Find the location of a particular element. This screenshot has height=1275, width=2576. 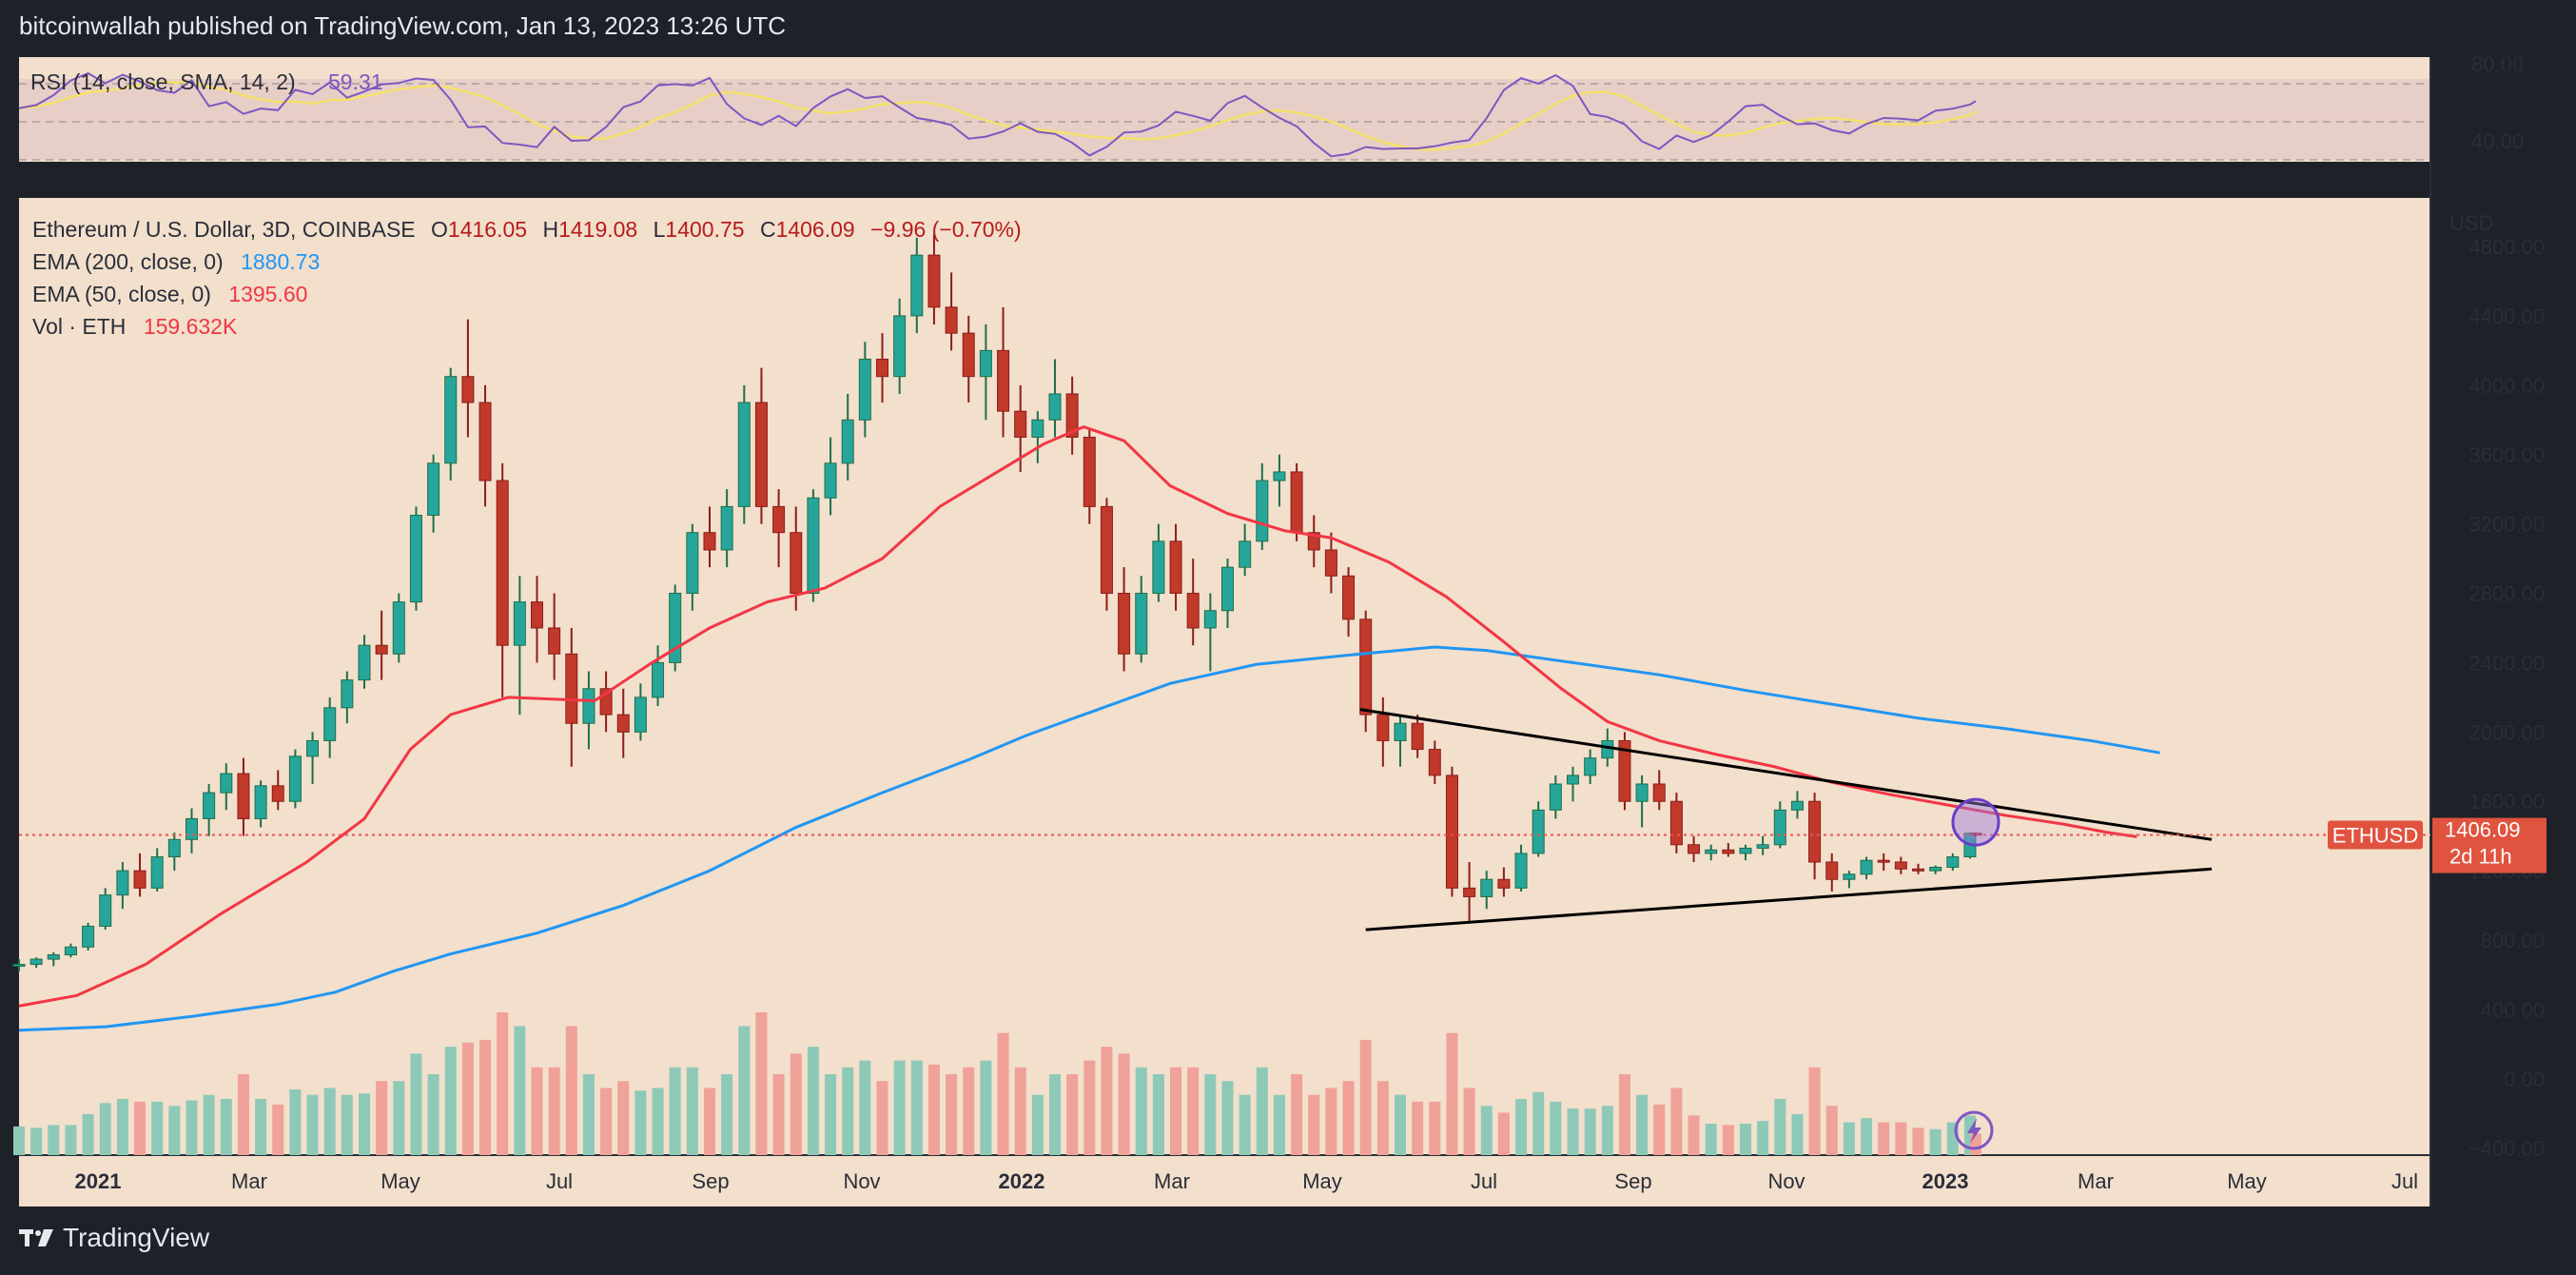

time-tick-label: Jul is located at coordinates (559, 1181).